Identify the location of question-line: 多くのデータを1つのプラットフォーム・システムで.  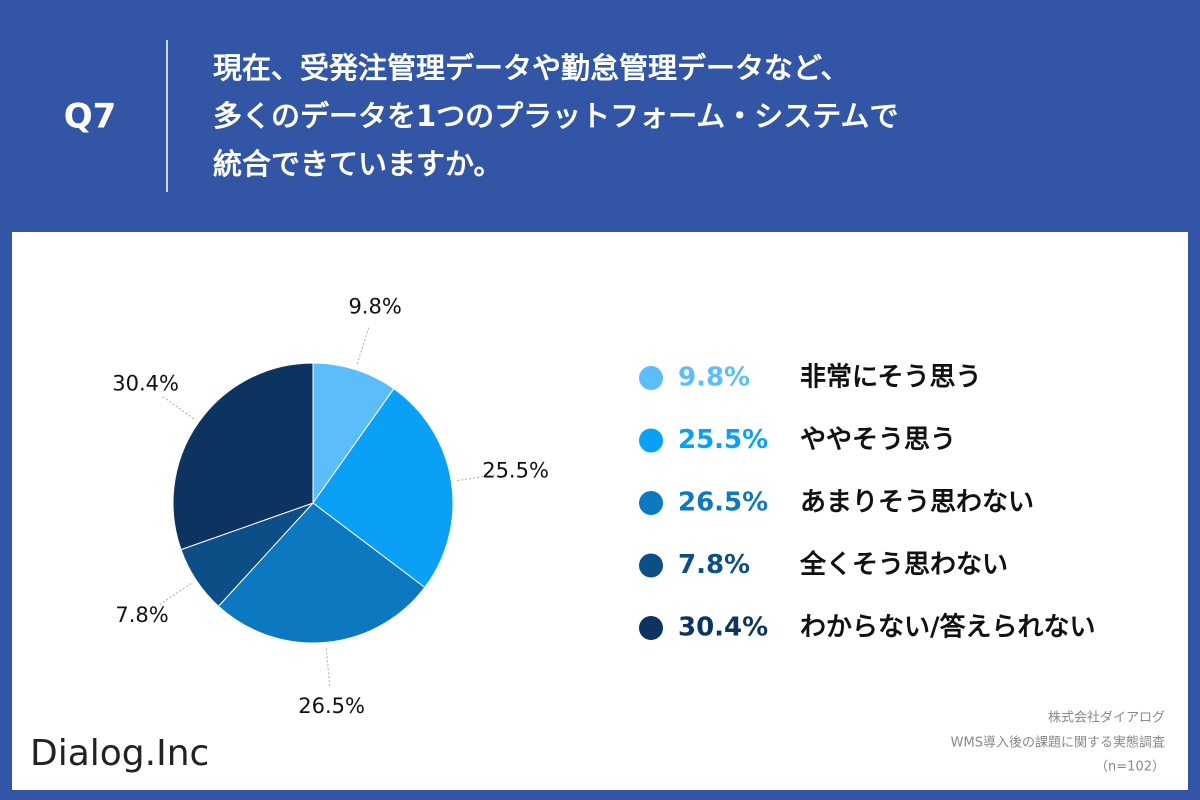
(555, 116).